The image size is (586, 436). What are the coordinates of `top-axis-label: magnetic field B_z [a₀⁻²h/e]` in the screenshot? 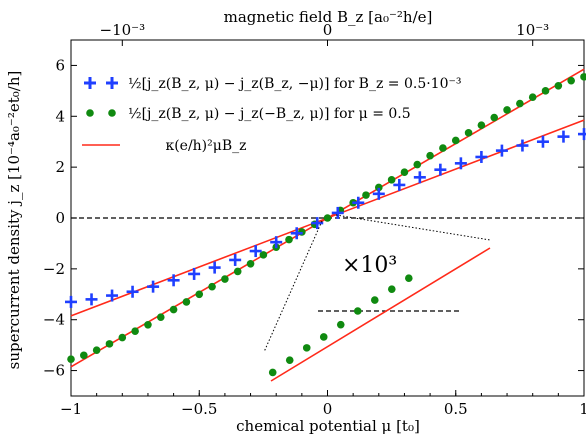 It's located at (328, 17).